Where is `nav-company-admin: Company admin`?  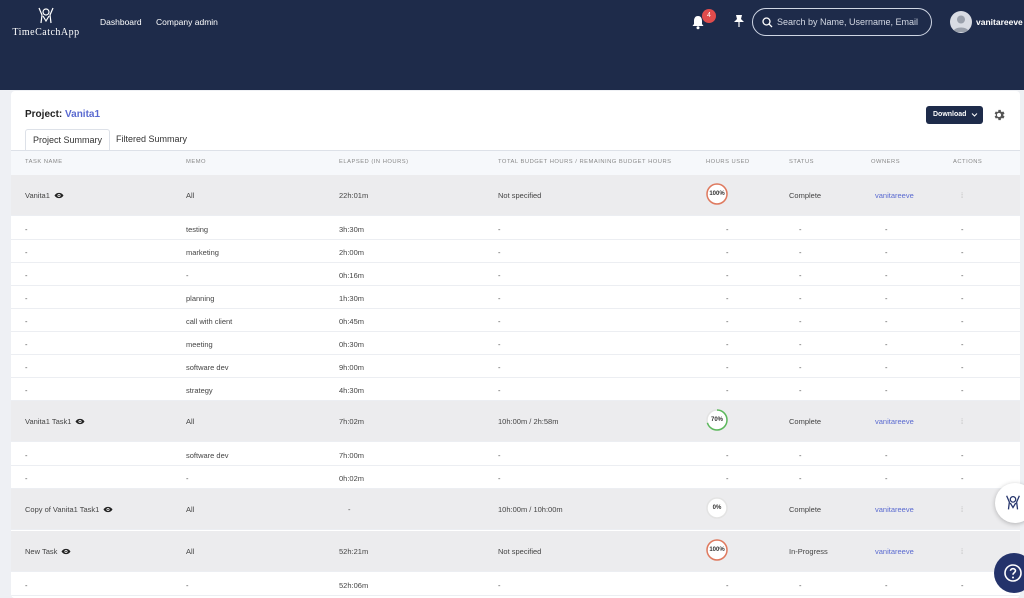
nav-company-admin: Company admin is located at coordinates (187, 22).